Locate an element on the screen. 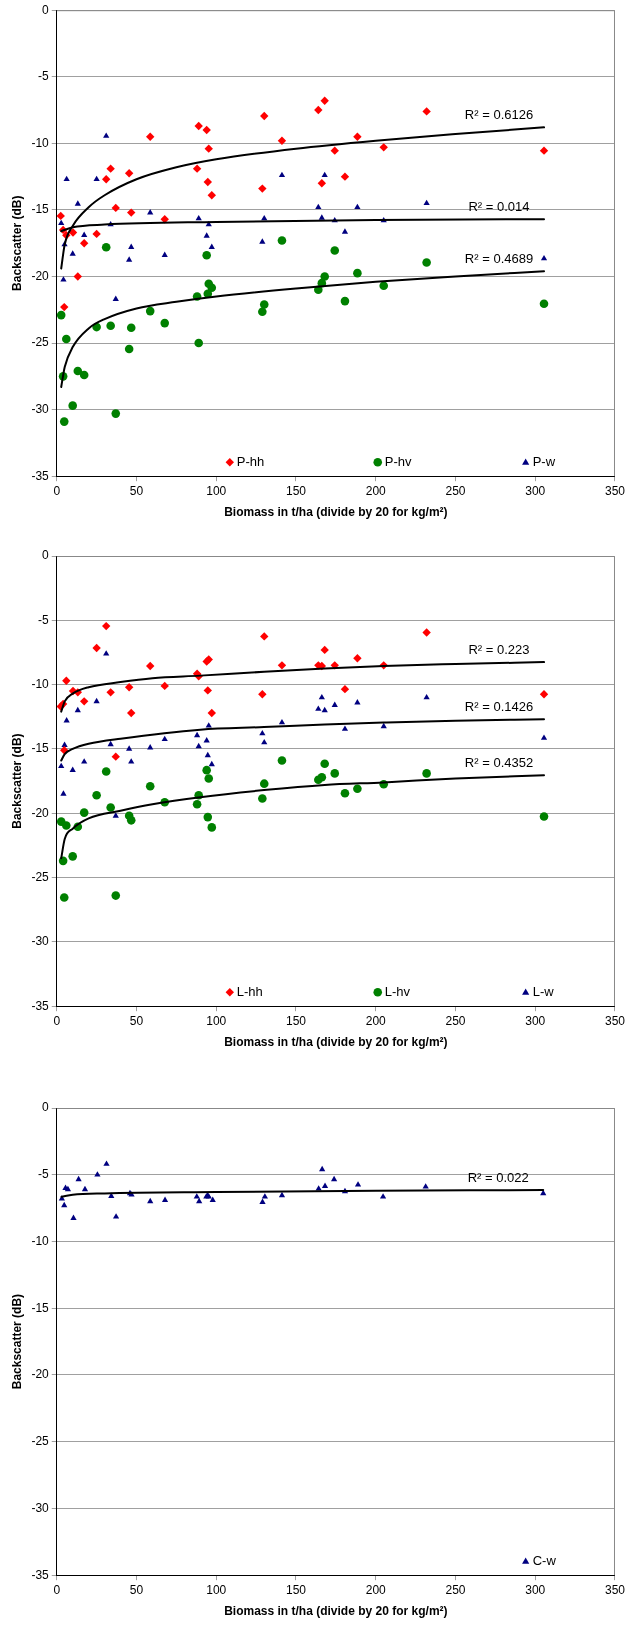  legend-label: L-hh is located at coordinates (249, 991).